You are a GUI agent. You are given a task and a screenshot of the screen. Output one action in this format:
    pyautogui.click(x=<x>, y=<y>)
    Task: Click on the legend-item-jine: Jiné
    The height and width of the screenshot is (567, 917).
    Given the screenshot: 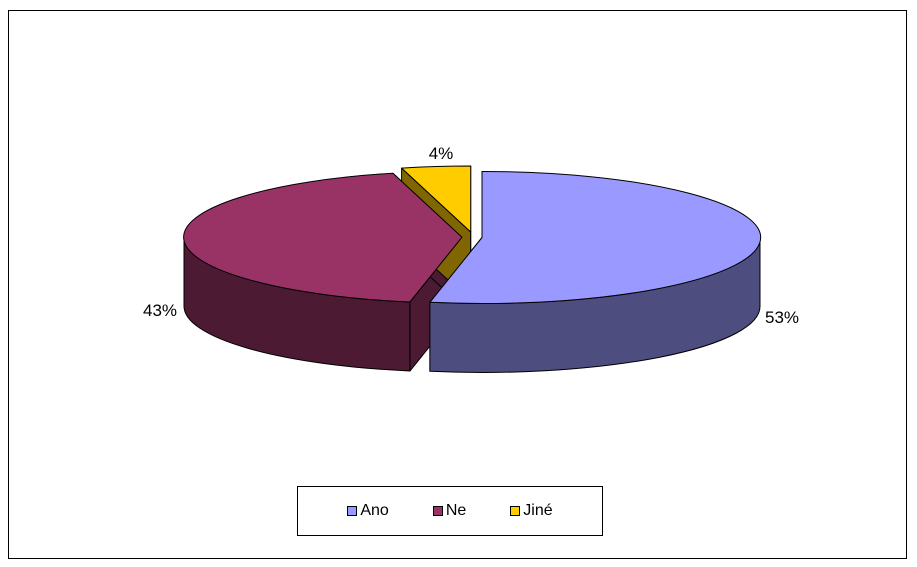 What is the action you would take?
    pyautogui.click(x=531, y=511)
    